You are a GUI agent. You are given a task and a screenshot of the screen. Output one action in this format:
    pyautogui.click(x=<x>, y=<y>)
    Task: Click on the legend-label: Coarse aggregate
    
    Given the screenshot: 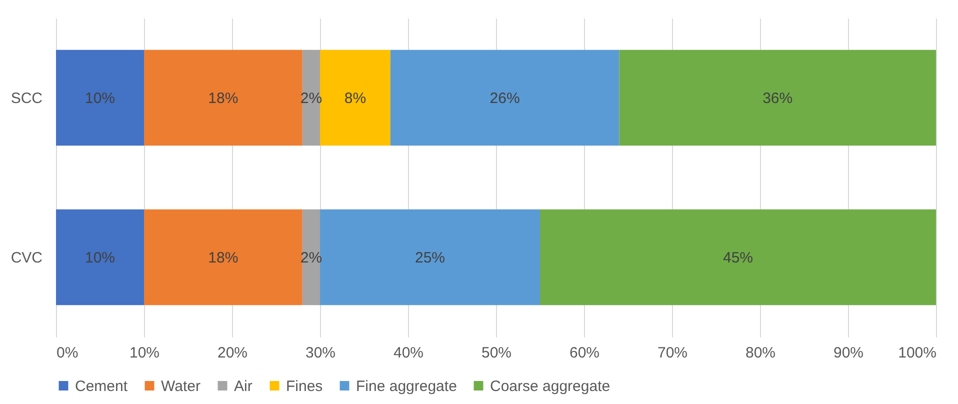 What is the action you would take?
    pyautogui.click(x=550, y=386)
    